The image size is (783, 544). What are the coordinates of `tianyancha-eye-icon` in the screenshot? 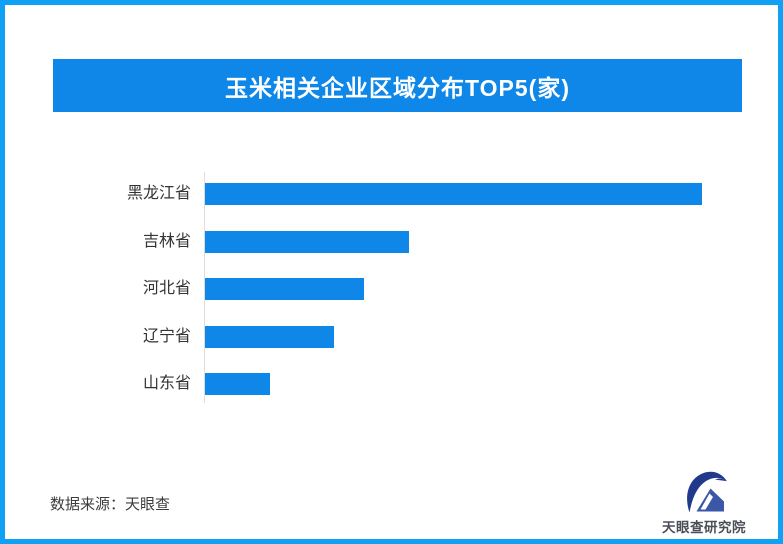 It's located at (706, 492).